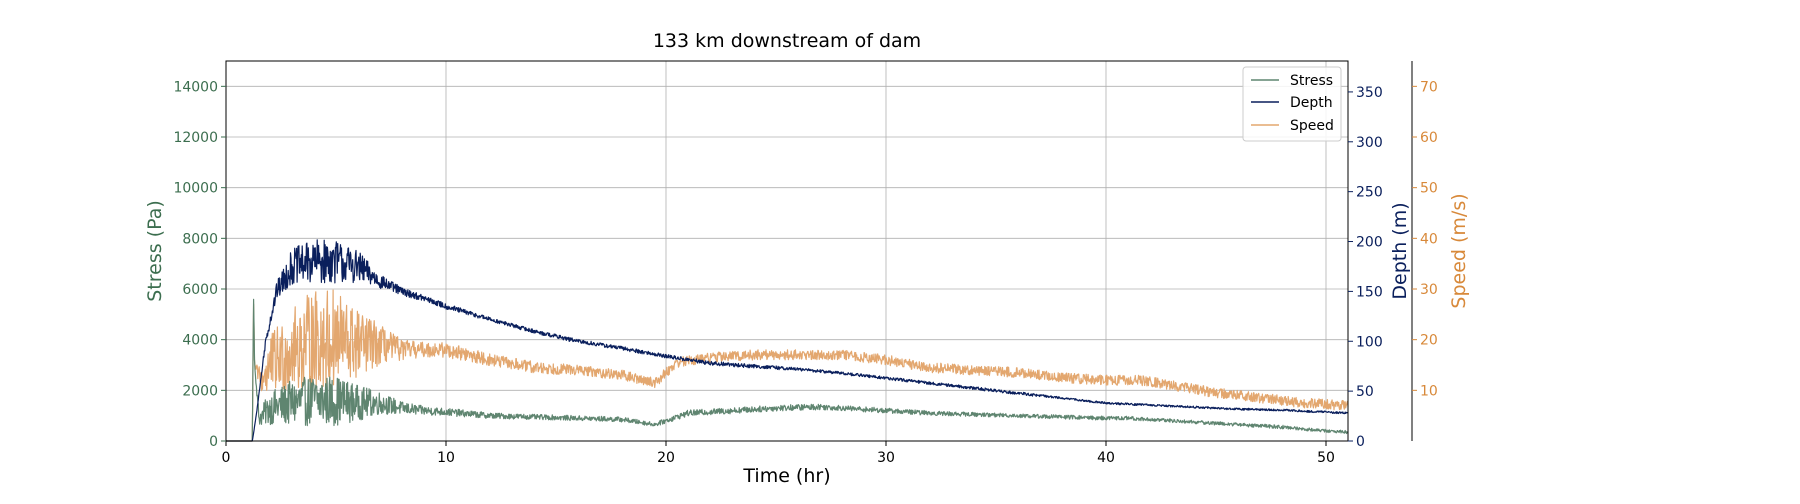 Image resolution: width=1800 pixels, height=504 pixels. What do you see at coordinates (1429, 391) in the screenshot?
I see `speed-tick-label: 10` at bounding box center [1429, 391].